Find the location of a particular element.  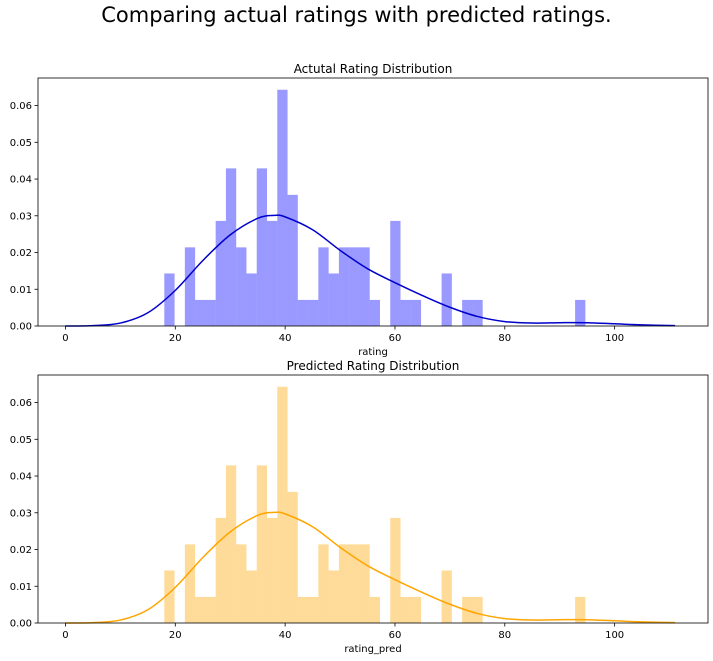

x-axis-label: rating is located at coordinates (373, 352).